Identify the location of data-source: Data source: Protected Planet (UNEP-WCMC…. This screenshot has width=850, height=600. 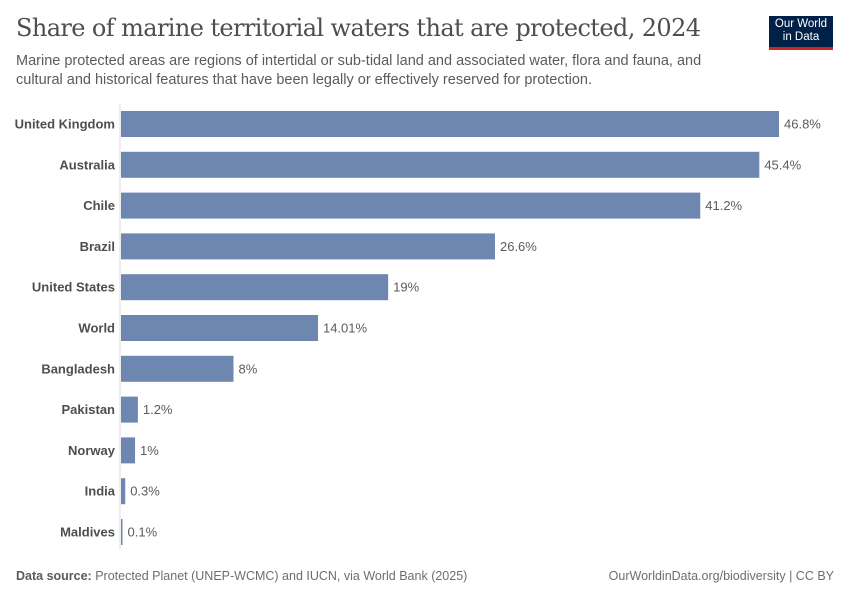
(241, 576).